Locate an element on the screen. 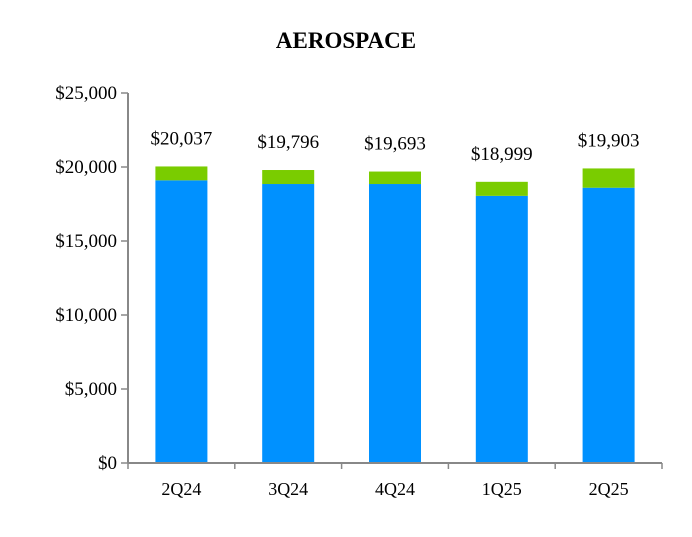 The height and width of the screenshot is (537, 692). bar-segment-2Q24-s1 is located at coordinates (181, 173).